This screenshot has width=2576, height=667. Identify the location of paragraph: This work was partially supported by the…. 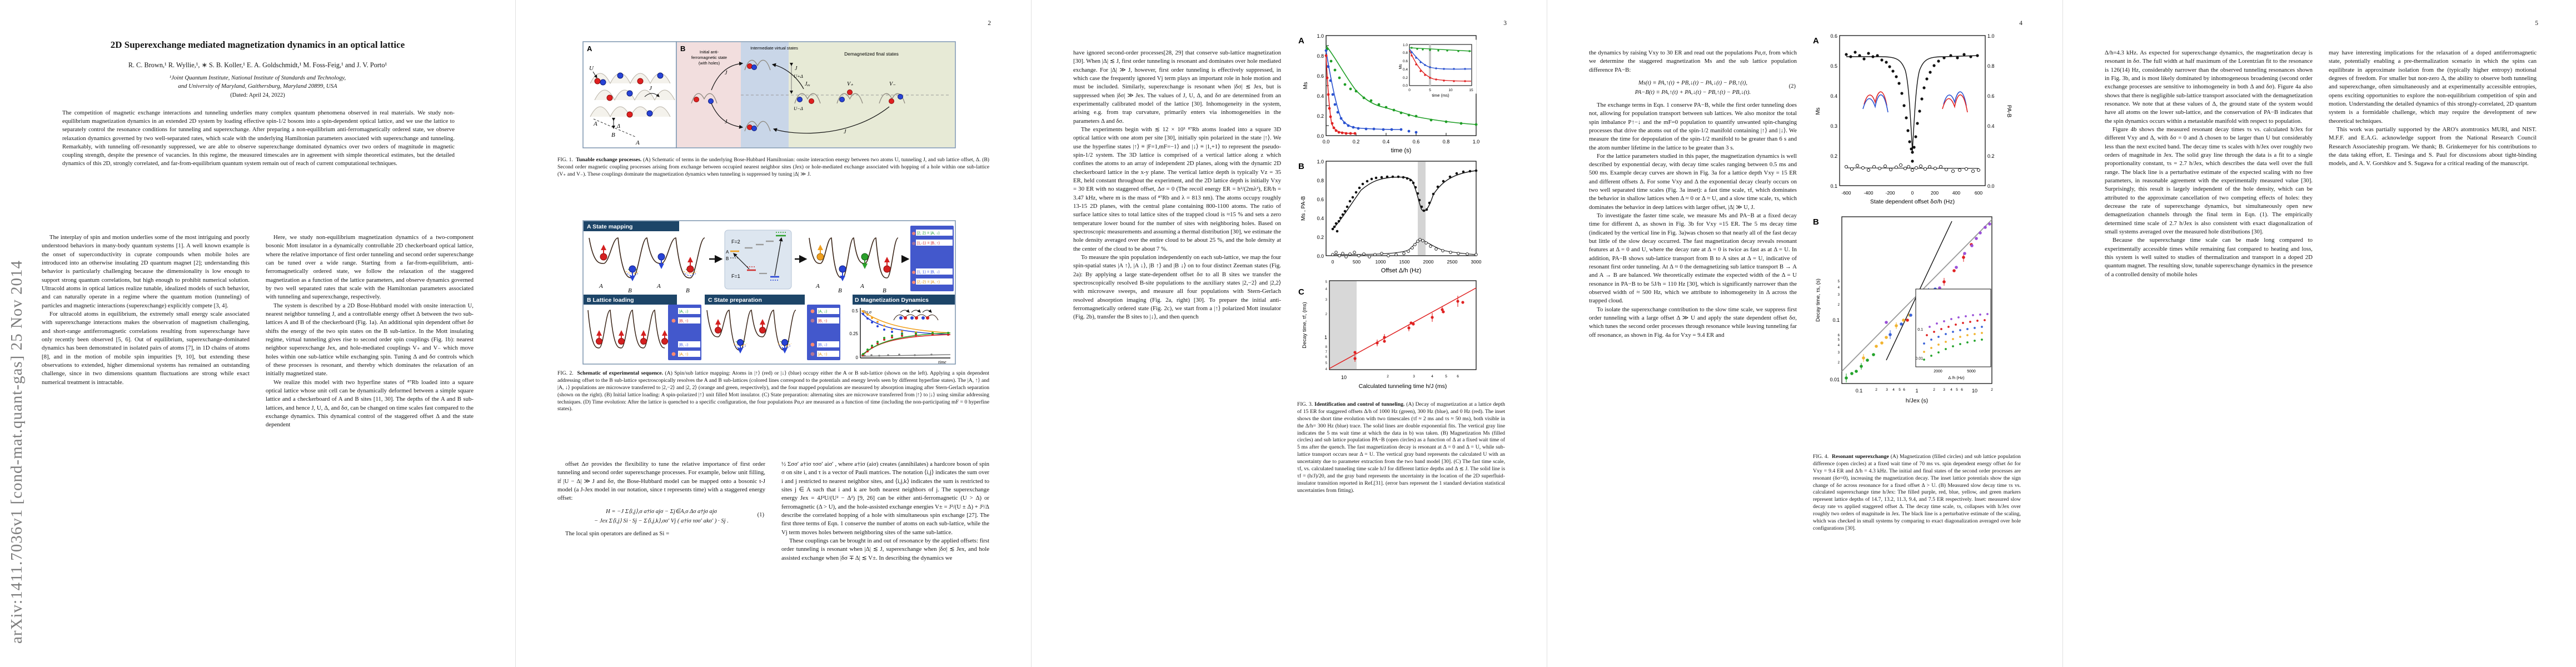
(2433, 146).